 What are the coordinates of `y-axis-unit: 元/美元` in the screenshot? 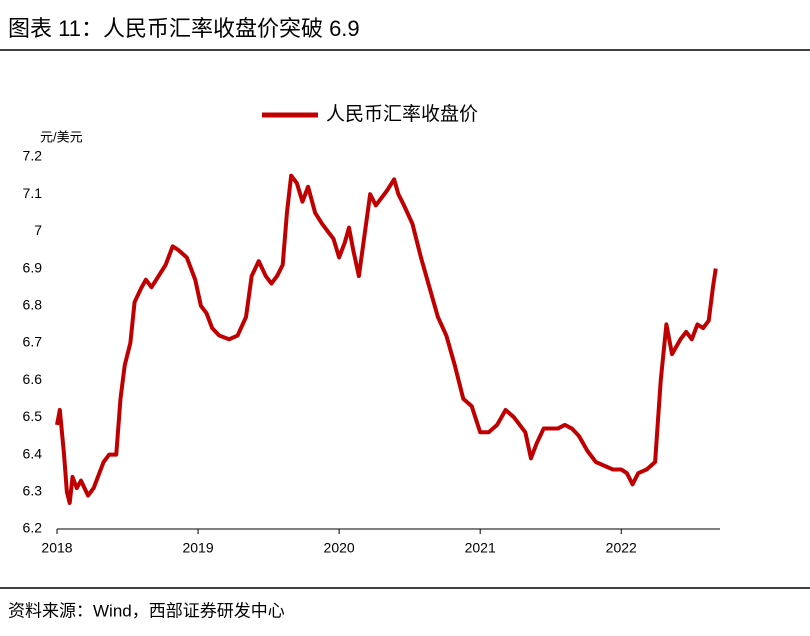 It's located at (61, 136).